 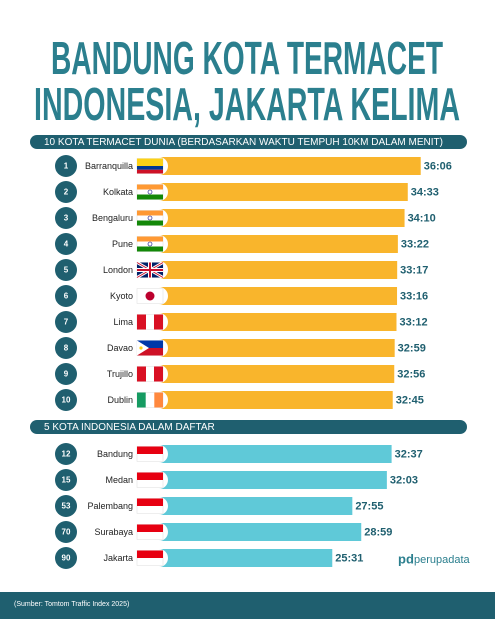 What do you see at coordinates (422, 218) in the screenshot?
I see `value-label: 34:10` at bounding box center [422, 218].